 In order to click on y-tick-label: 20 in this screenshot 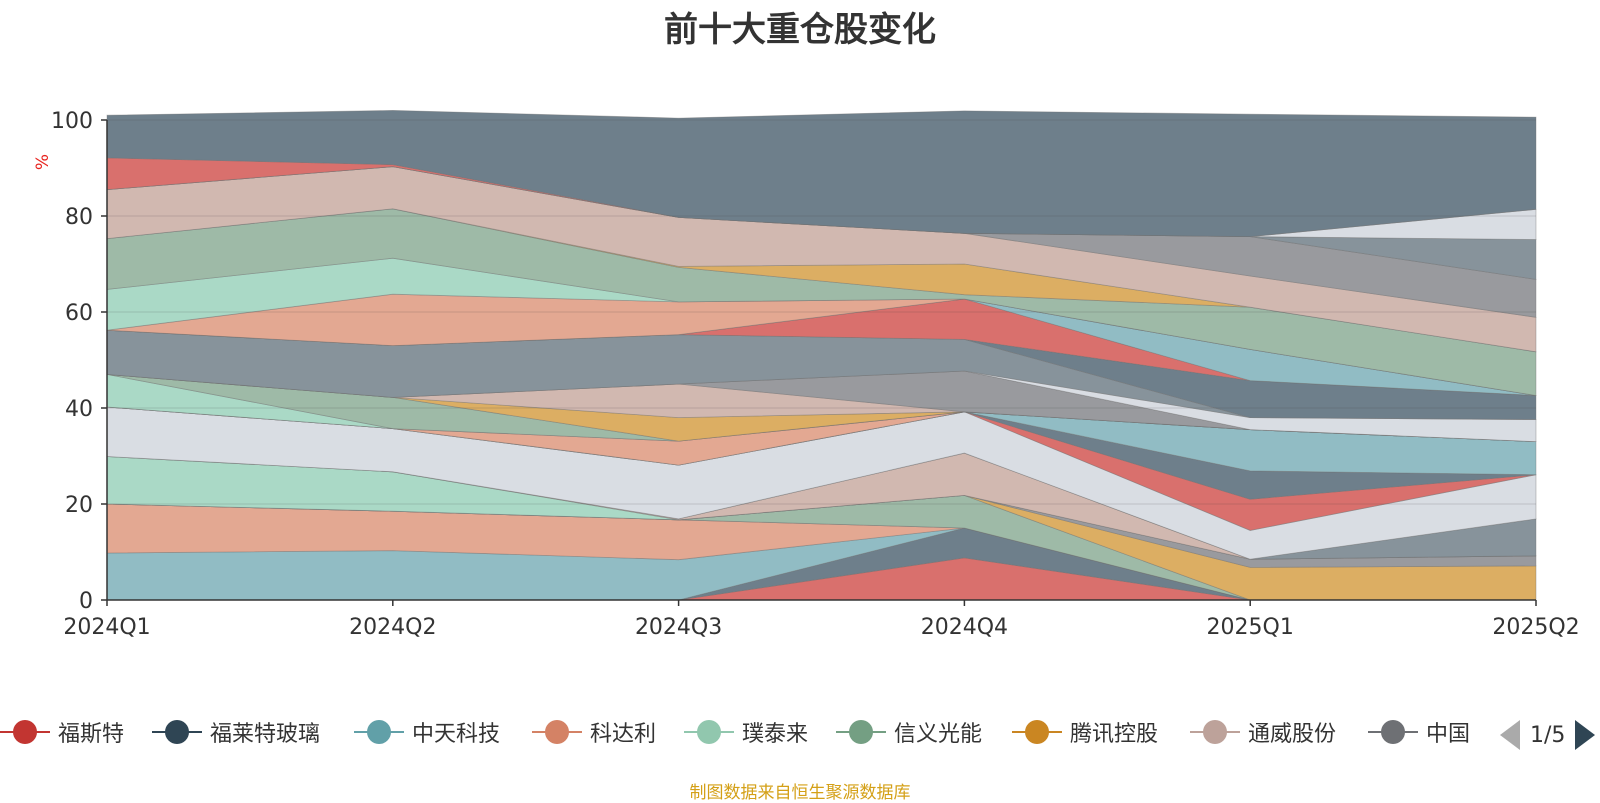, I will do `click(79, 505)`.